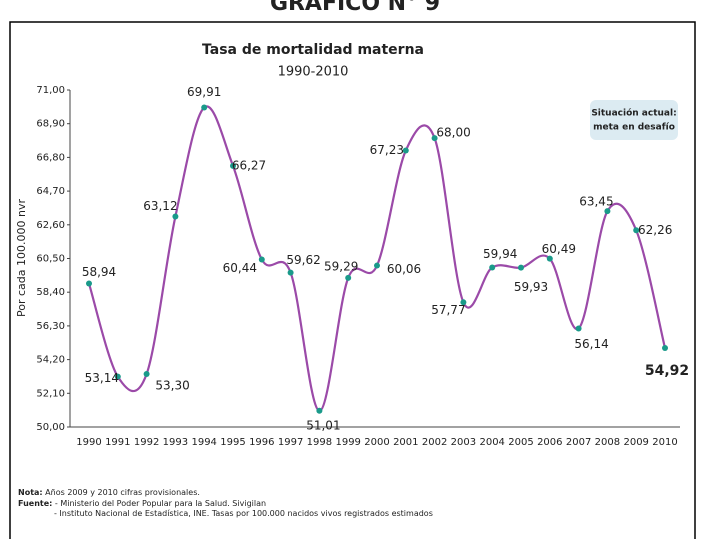  What do you see at coordinates (249, 165) in the screenshot?
I see `value-label: 66,27` at bounding box center [249, 165].